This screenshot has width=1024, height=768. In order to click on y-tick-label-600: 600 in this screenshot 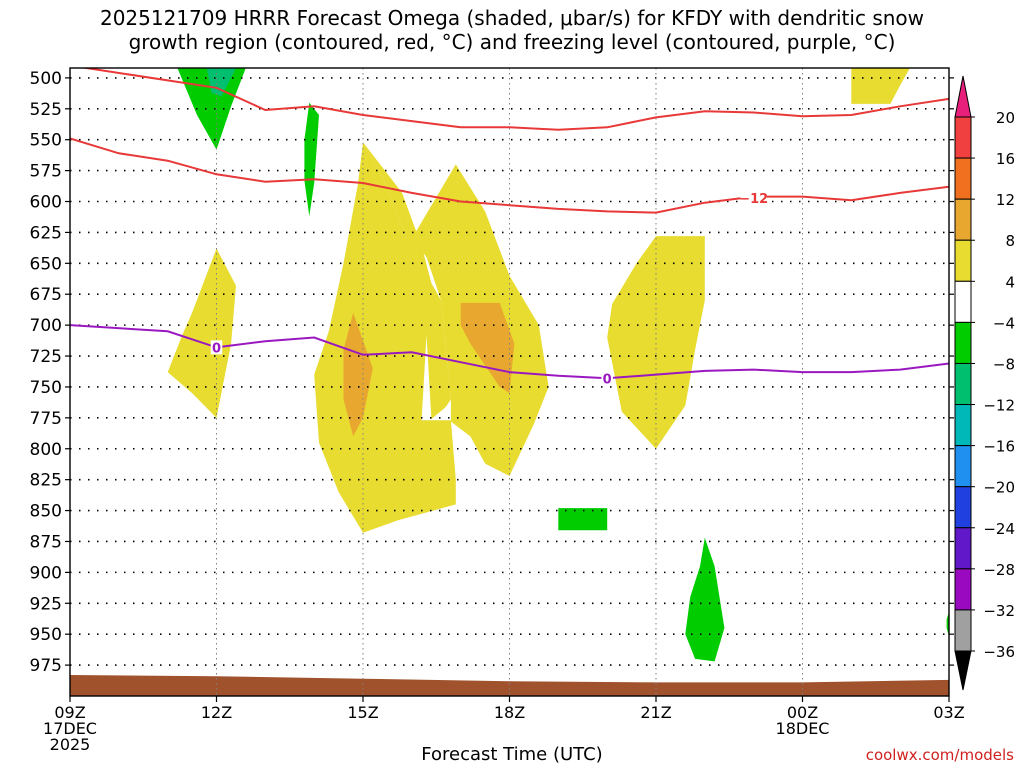, I will do `click(46, 203)`.